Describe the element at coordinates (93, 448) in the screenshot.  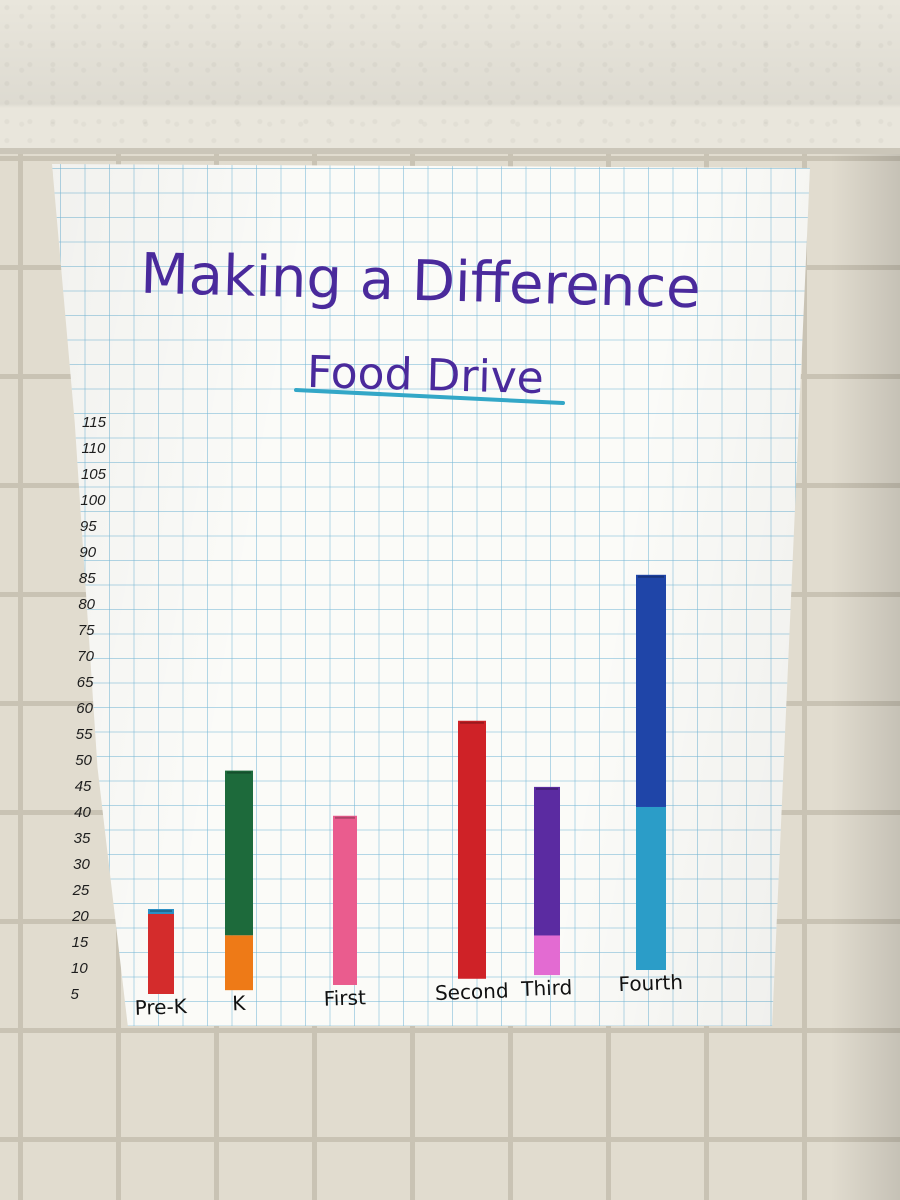
I see `y-tick-label: 110` at that location.